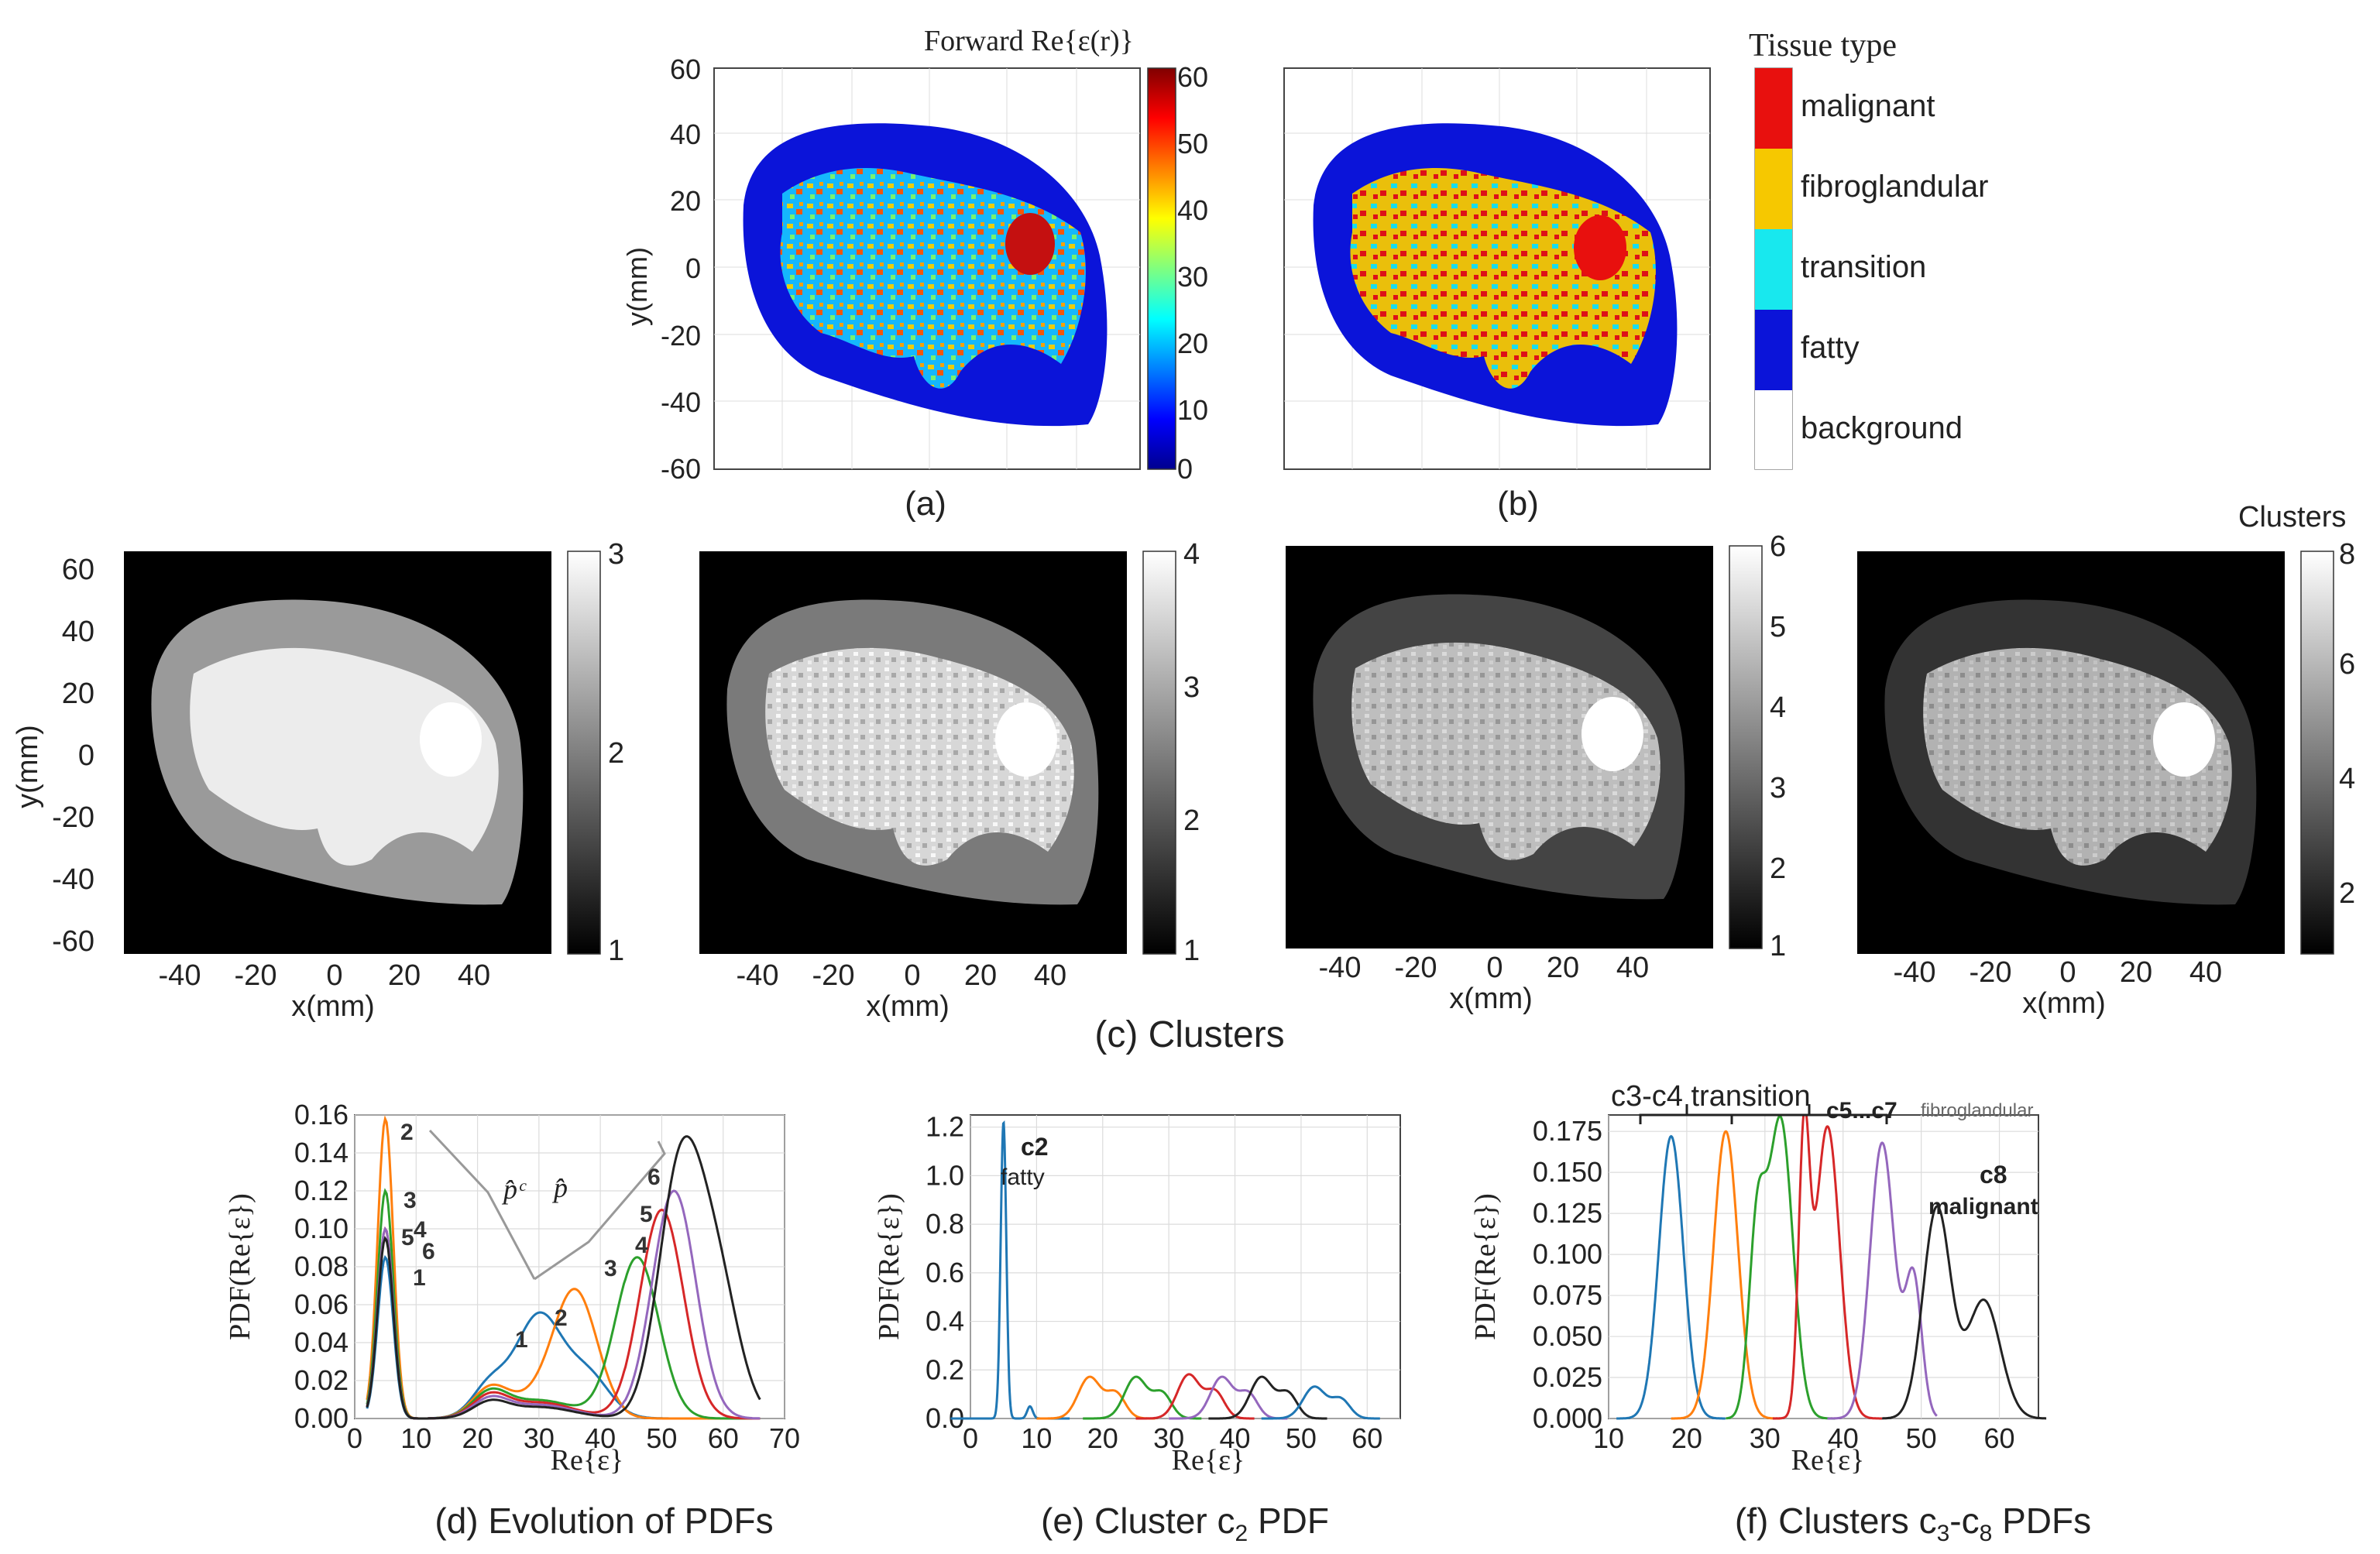 This screenshot has height=1554, width=2380. What do you see at coordinates (1944, 1533) in the screenshot?
I see `caption-f-sub1: 3` at bounding box center [1944, 1533].